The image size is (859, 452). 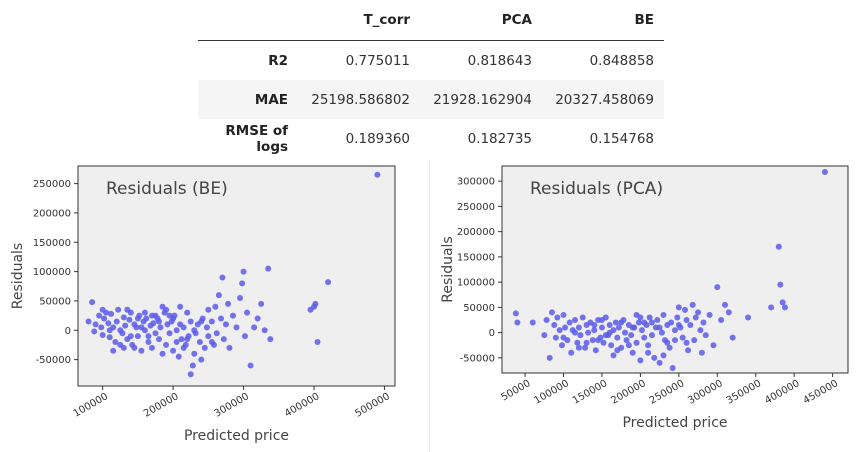 What do you see at coordinates (477, 358) in the screenshot?
I see `y-tick-label: -50000` at bounding box center [477, 358].